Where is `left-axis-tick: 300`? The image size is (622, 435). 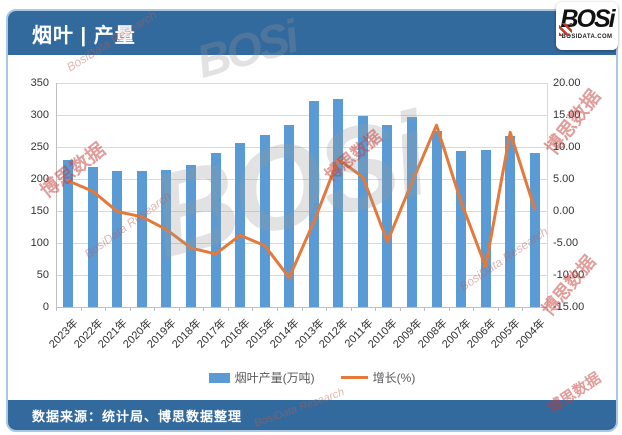 left-axis-tick: 300 is located at coordinates (39, 115).